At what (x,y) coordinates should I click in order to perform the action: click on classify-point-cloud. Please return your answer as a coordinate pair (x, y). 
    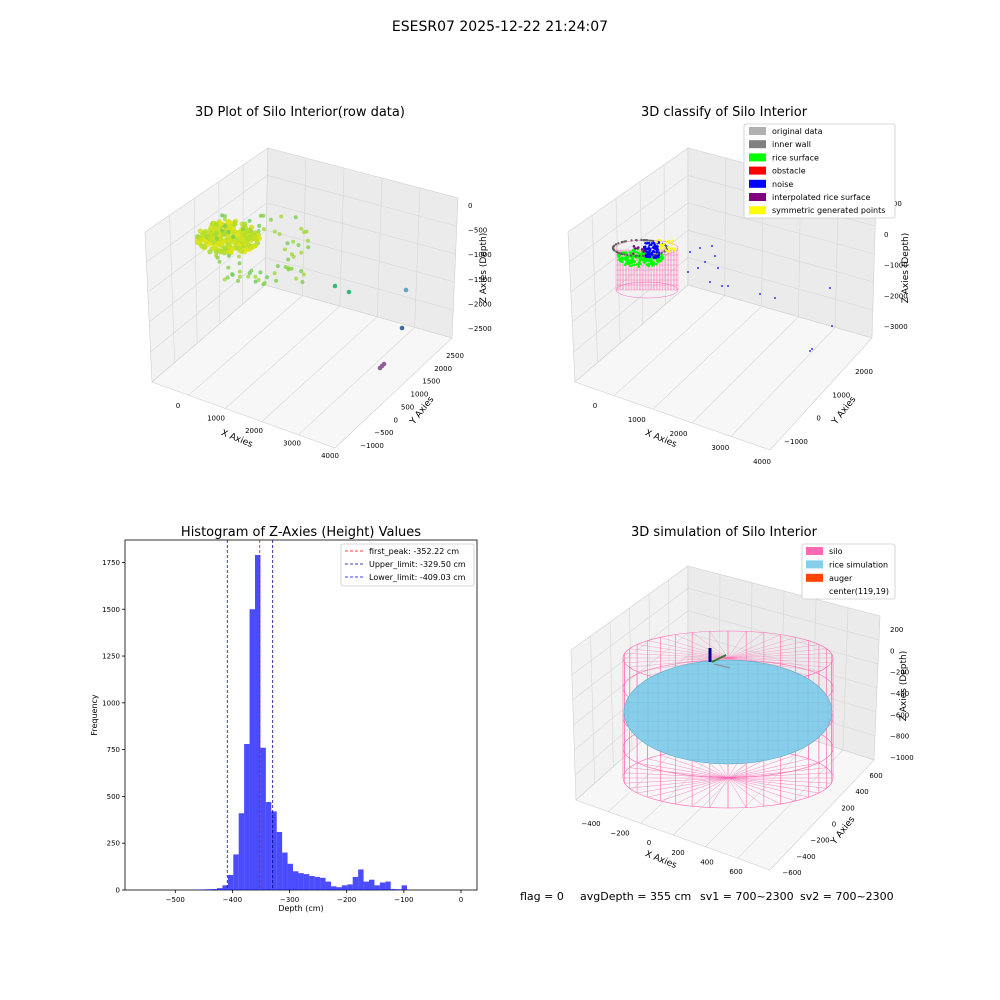
    Looking at the image, I should click on (722, 295).